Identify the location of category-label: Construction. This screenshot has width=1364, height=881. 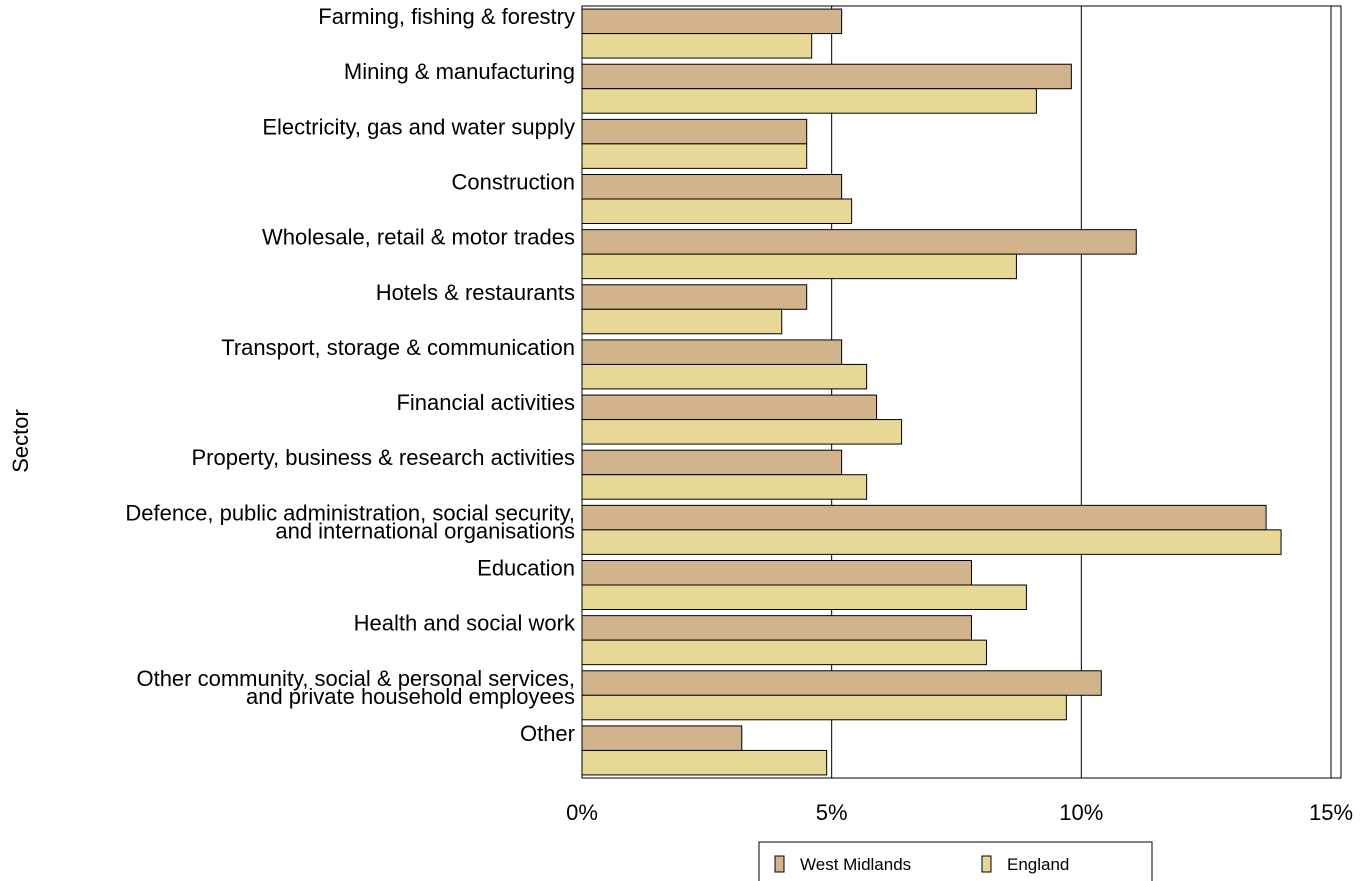
(513, 182).